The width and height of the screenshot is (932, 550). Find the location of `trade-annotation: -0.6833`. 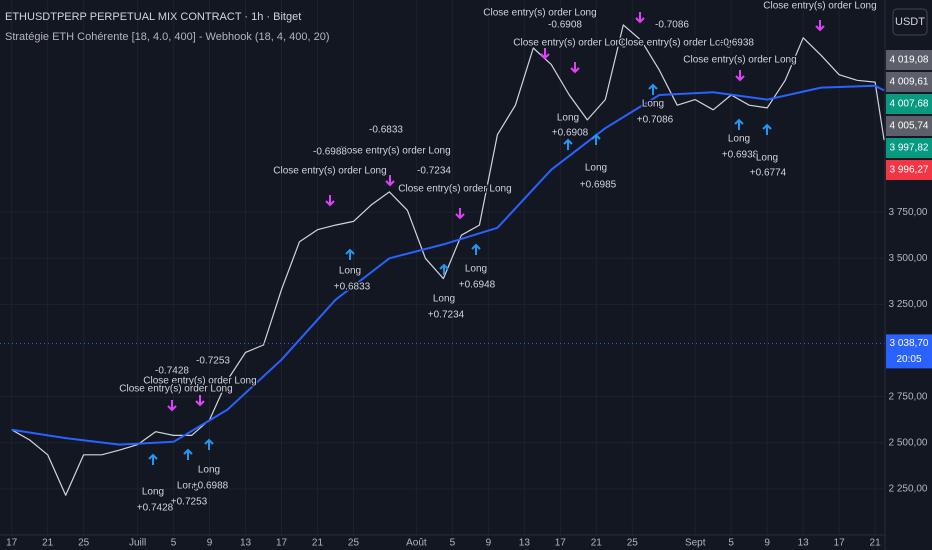

trade-annotation: -0.6833 is located at coordinates (386, 130).